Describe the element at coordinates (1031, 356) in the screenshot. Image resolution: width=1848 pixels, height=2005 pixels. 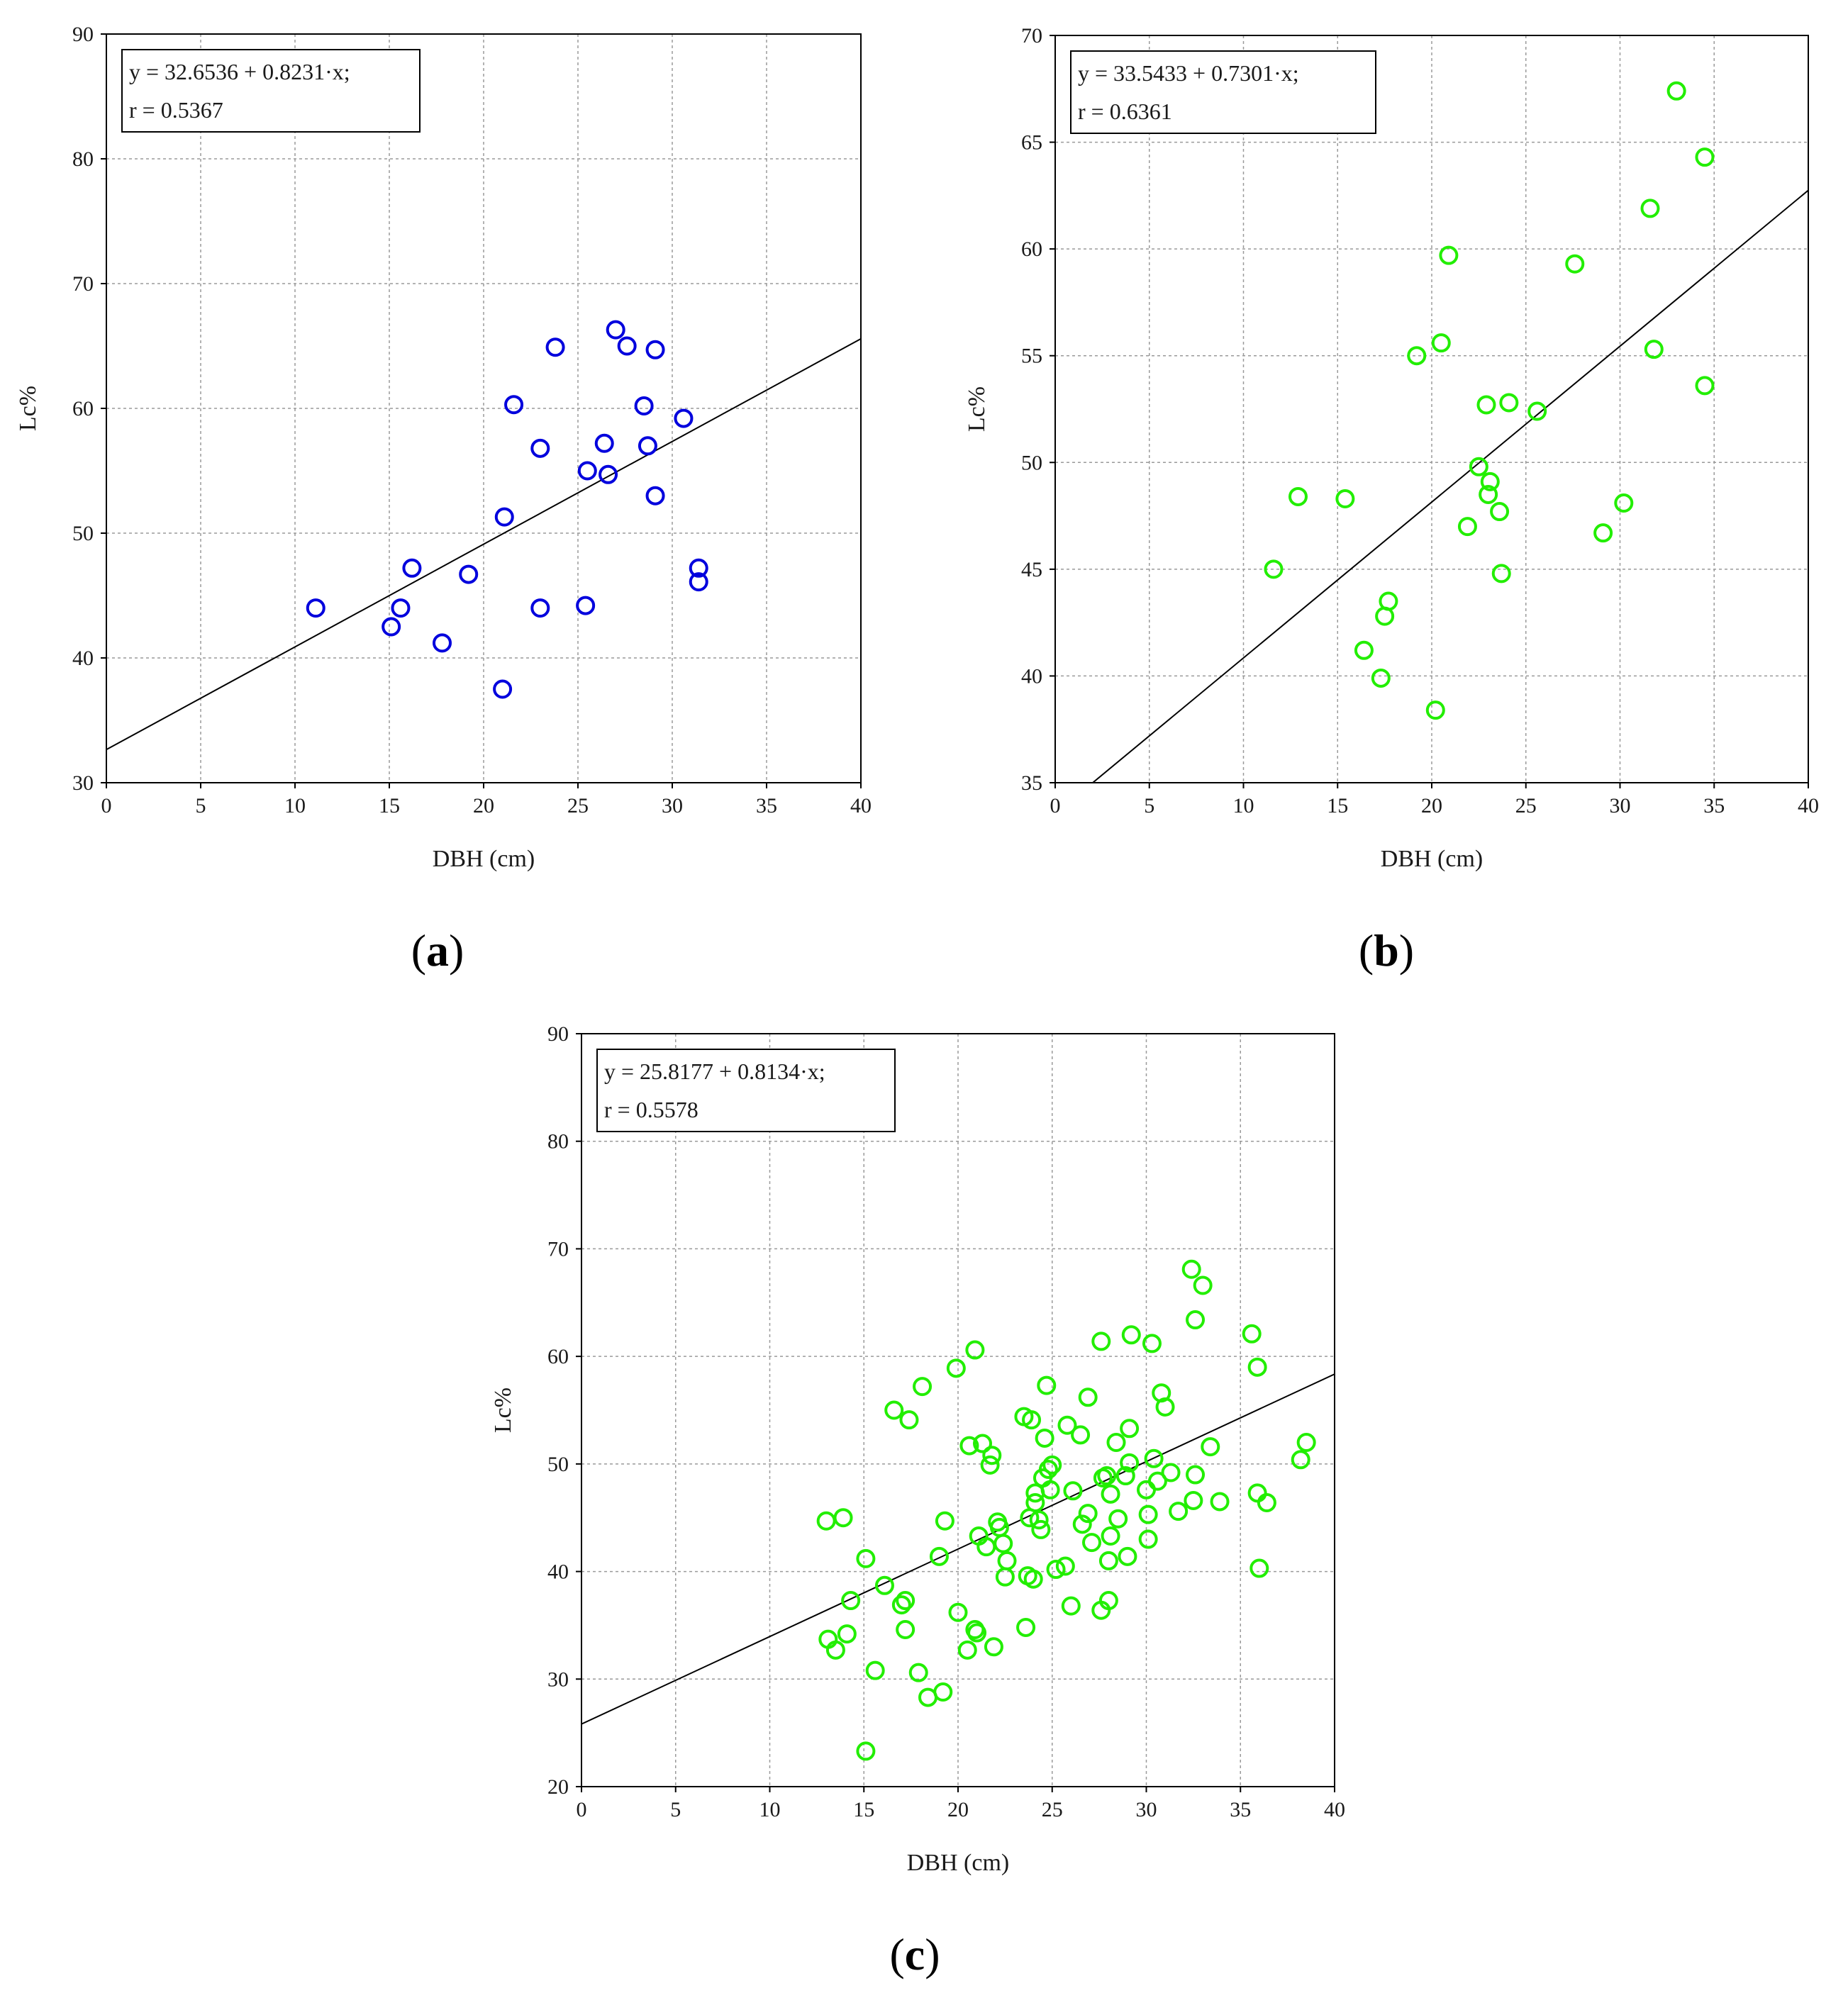
I see `y-tick-label: 55` at that location.